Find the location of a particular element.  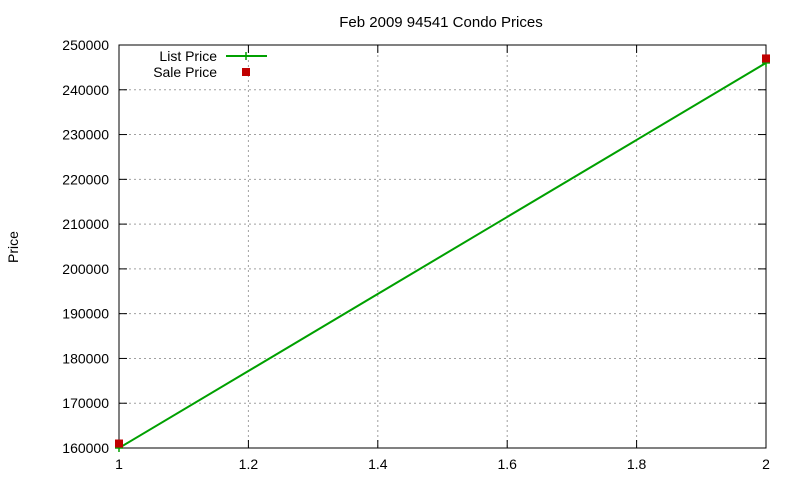

x-axis-ticks: 1 1.2 1.4 1.6 1.8 2 is located at coordinates (442, 464).